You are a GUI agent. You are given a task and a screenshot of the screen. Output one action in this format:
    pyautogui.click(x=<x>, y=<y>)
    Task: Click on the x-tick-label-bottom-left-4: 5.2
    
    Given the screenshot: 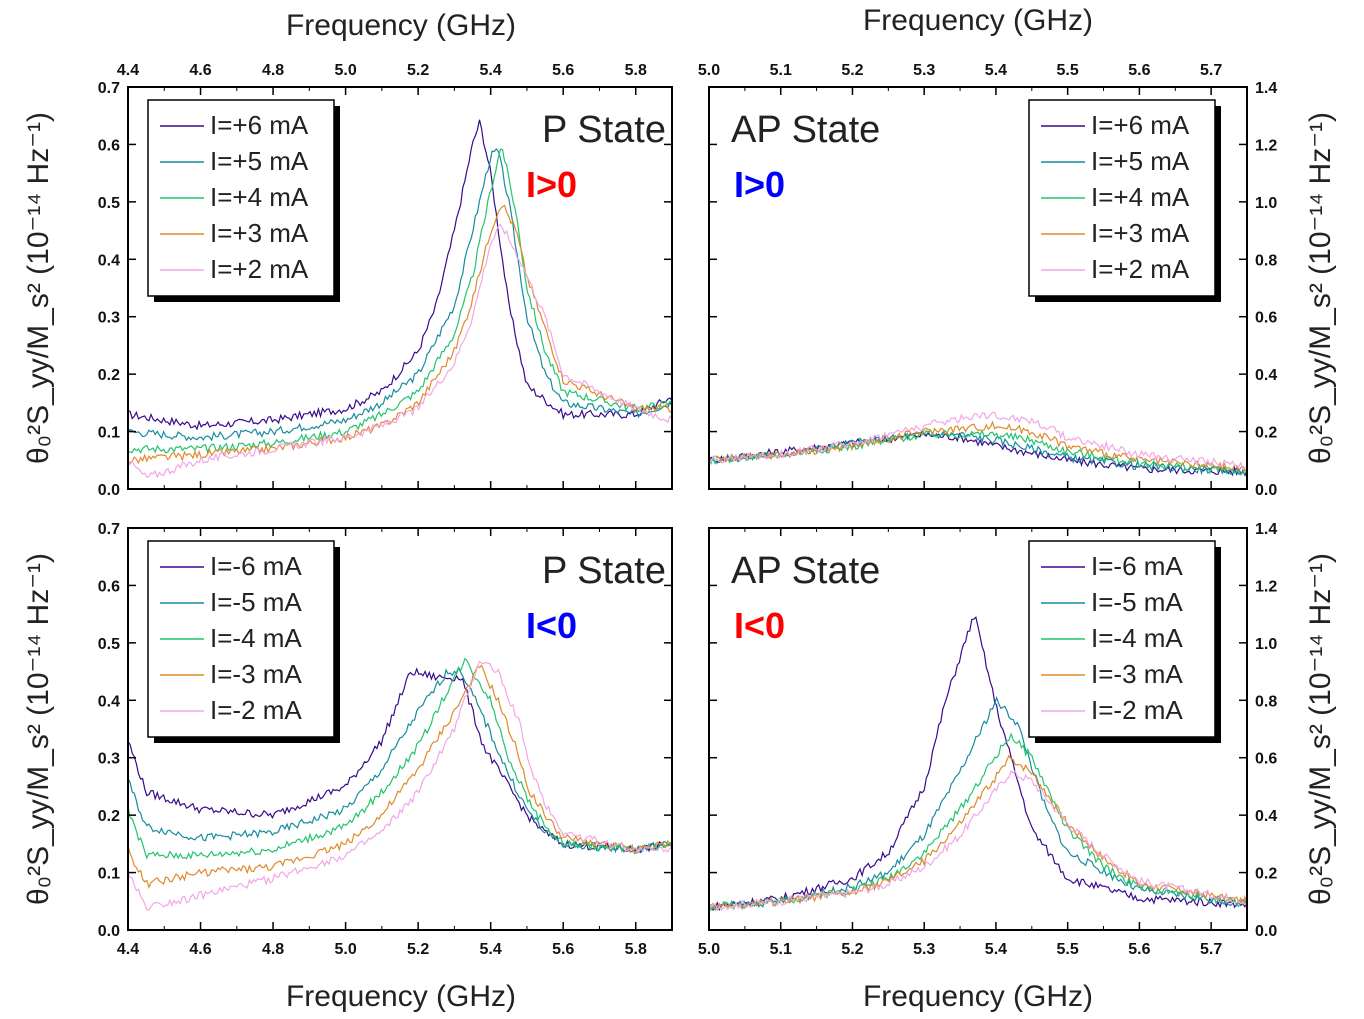 What is the action you would take?
    pyautogui.click(x=418, y=949)
    